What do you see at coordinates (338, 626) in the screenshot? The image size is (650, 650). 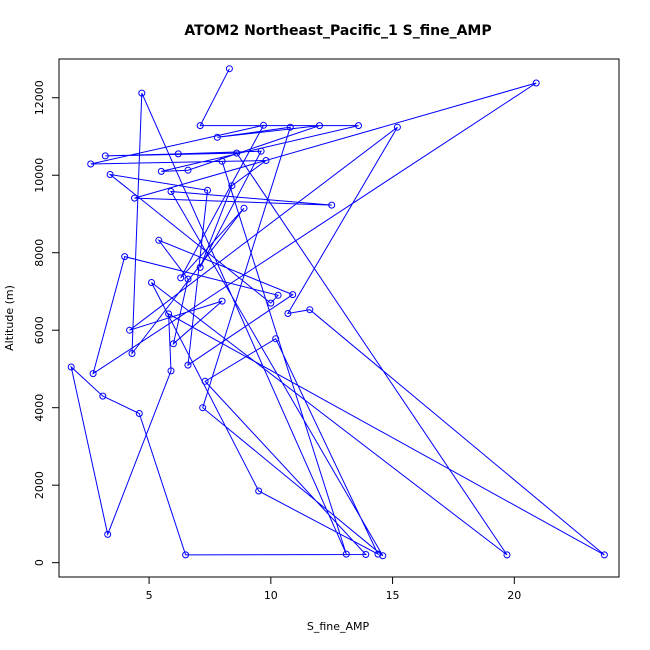 I see `x-axis-label: S_fine_AMP` at bounding box center [338, 626].